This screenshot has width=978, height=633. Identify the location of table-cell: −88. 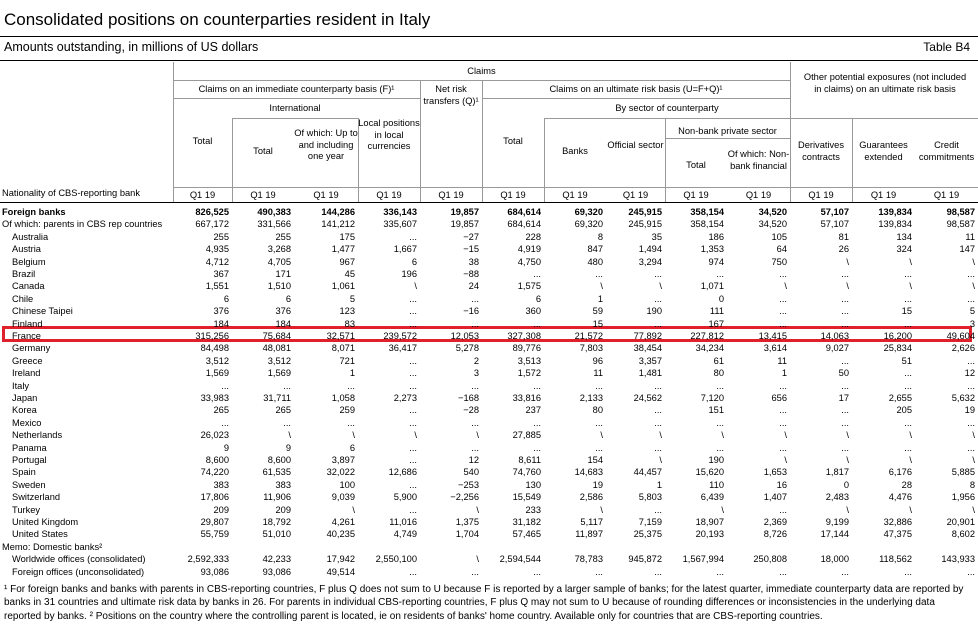
(471, 274).